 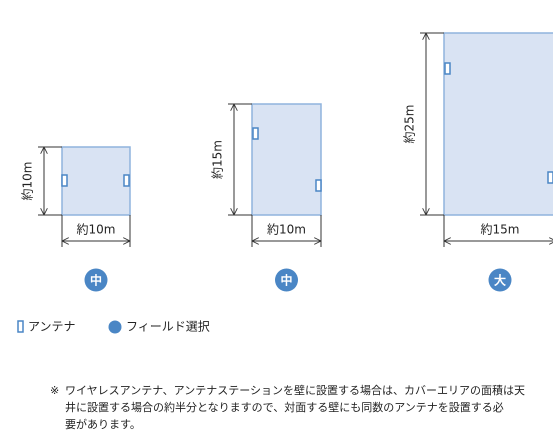 I want to click on height-label: 約15m, so click(x=217, y=159).